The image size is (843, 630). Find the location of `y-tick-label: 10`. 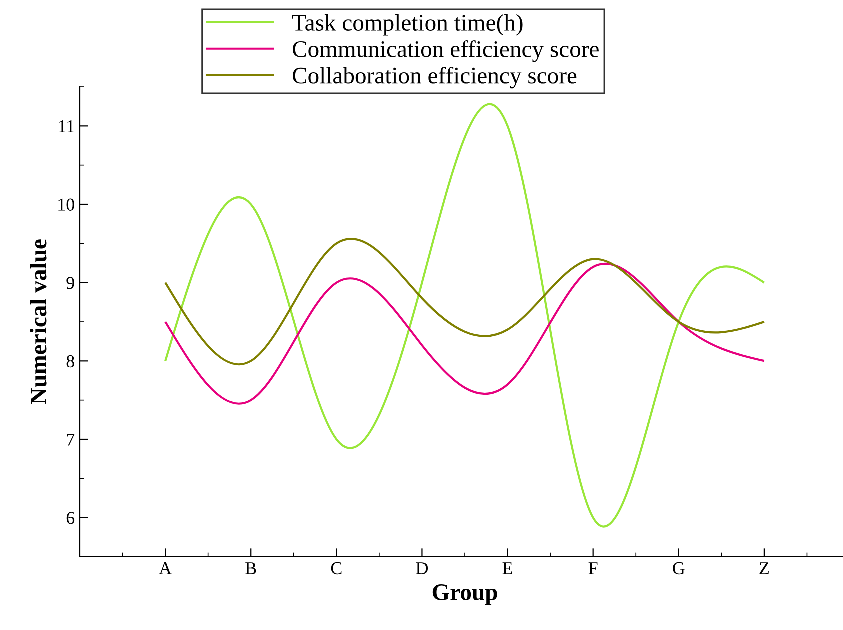

y-tick-label: 10 is located at coordinates (66, 204).